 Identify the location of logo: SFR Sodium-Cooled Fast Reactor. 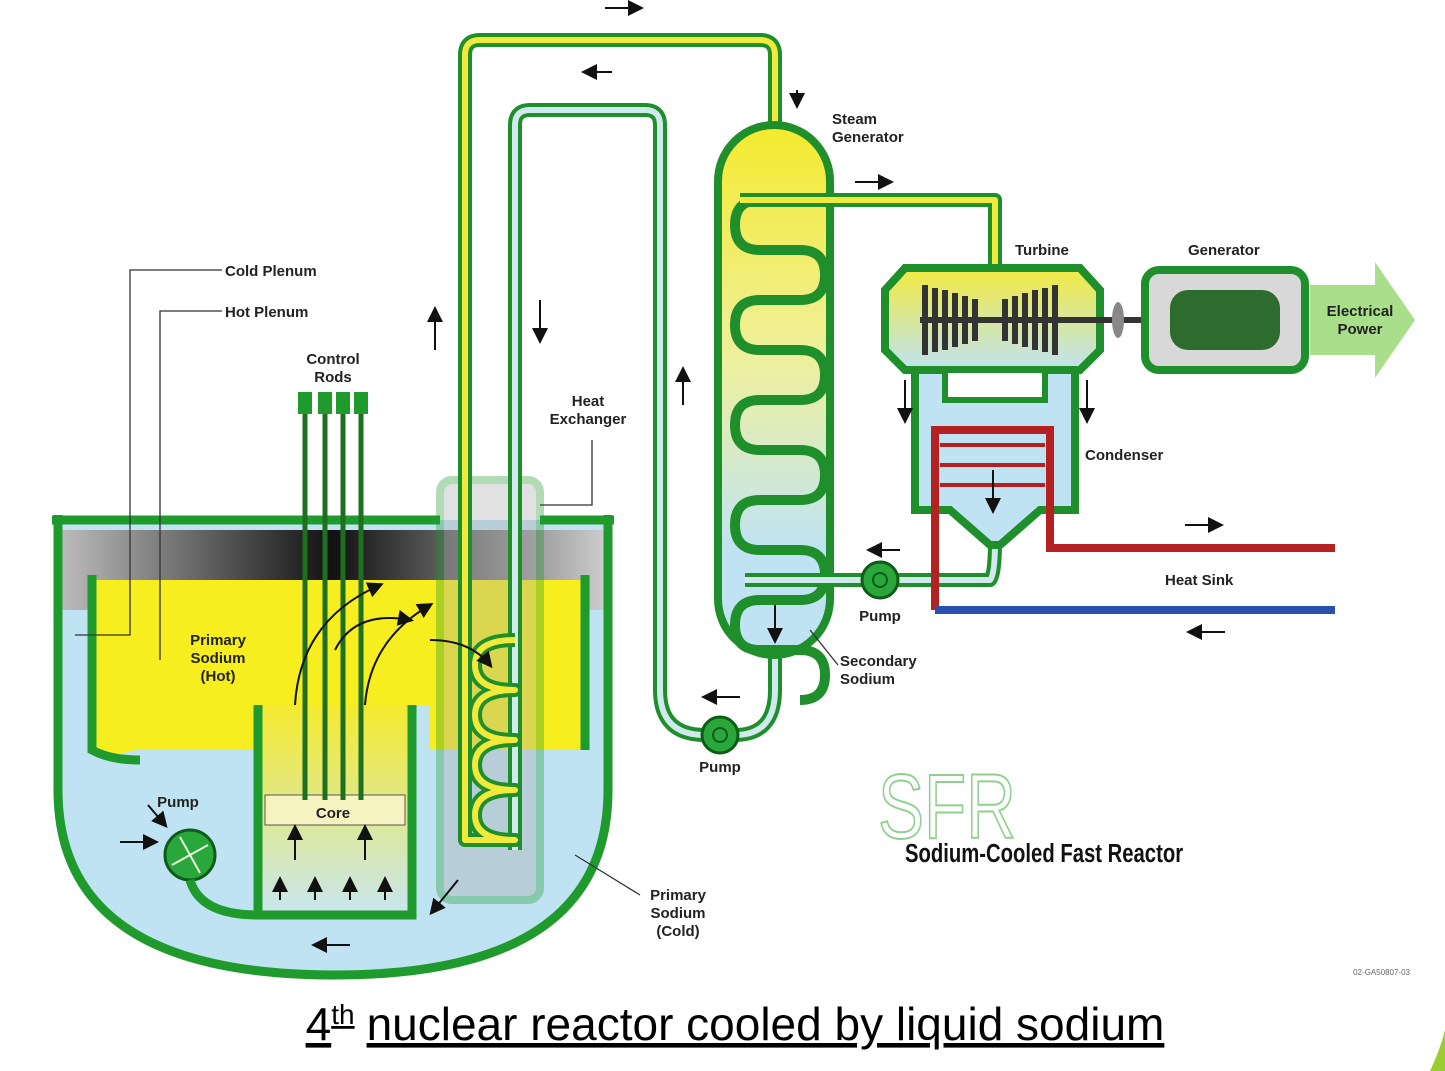
(1030, 811).